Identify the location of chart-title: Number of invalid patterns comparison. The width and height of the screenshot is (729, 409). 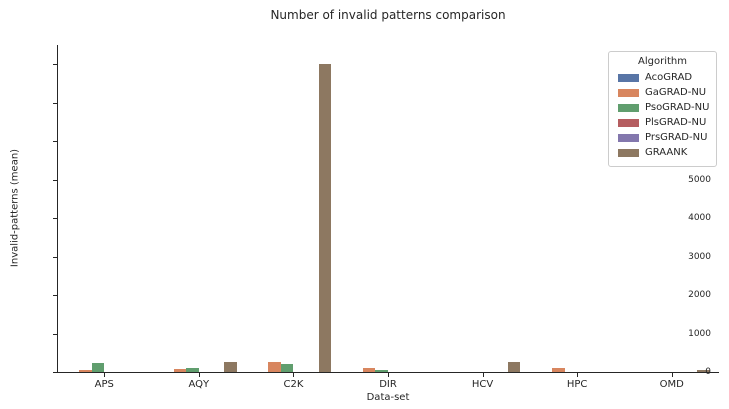
(388, 15).